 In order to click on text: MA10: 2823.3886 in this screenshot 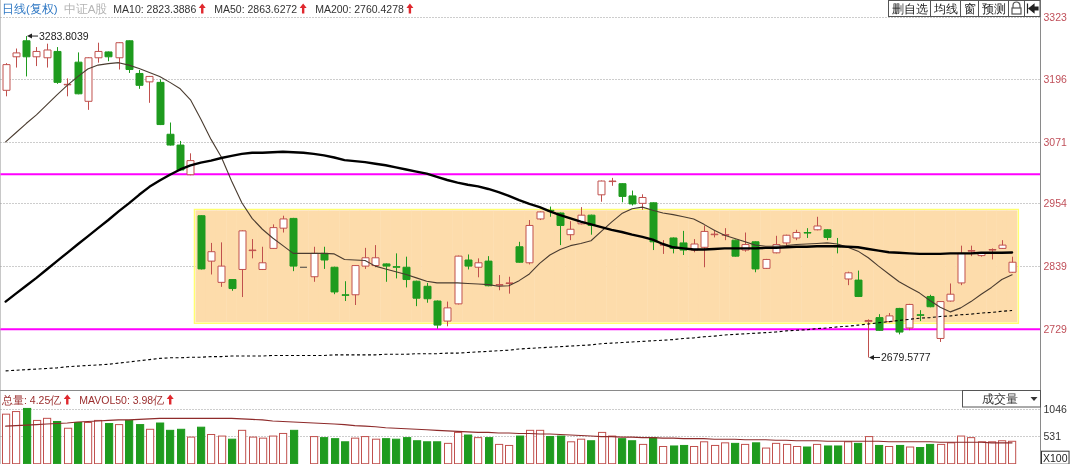, I will do `click(155, 8)`.